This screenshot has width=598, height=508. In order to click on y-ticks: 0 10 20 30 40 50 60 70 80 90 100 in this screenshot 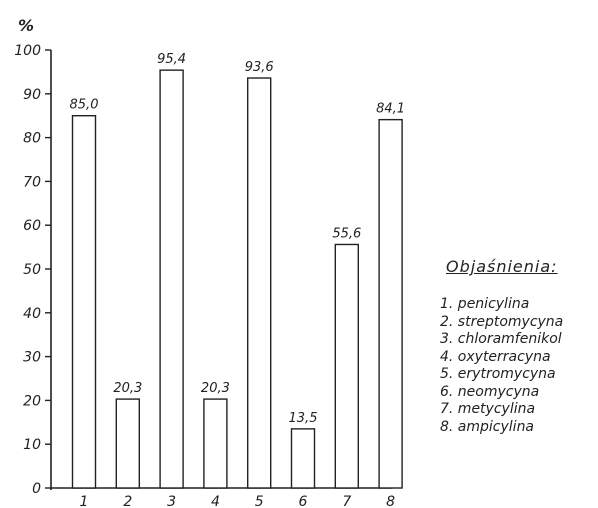, I will do `click(32, 270)`.